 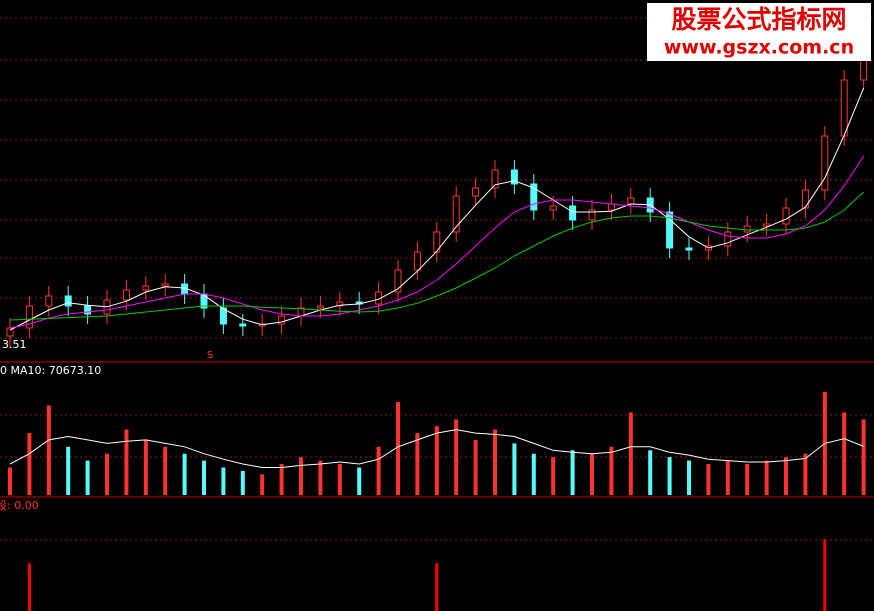 I want to click on ma-line, so click(x=436, y=448).